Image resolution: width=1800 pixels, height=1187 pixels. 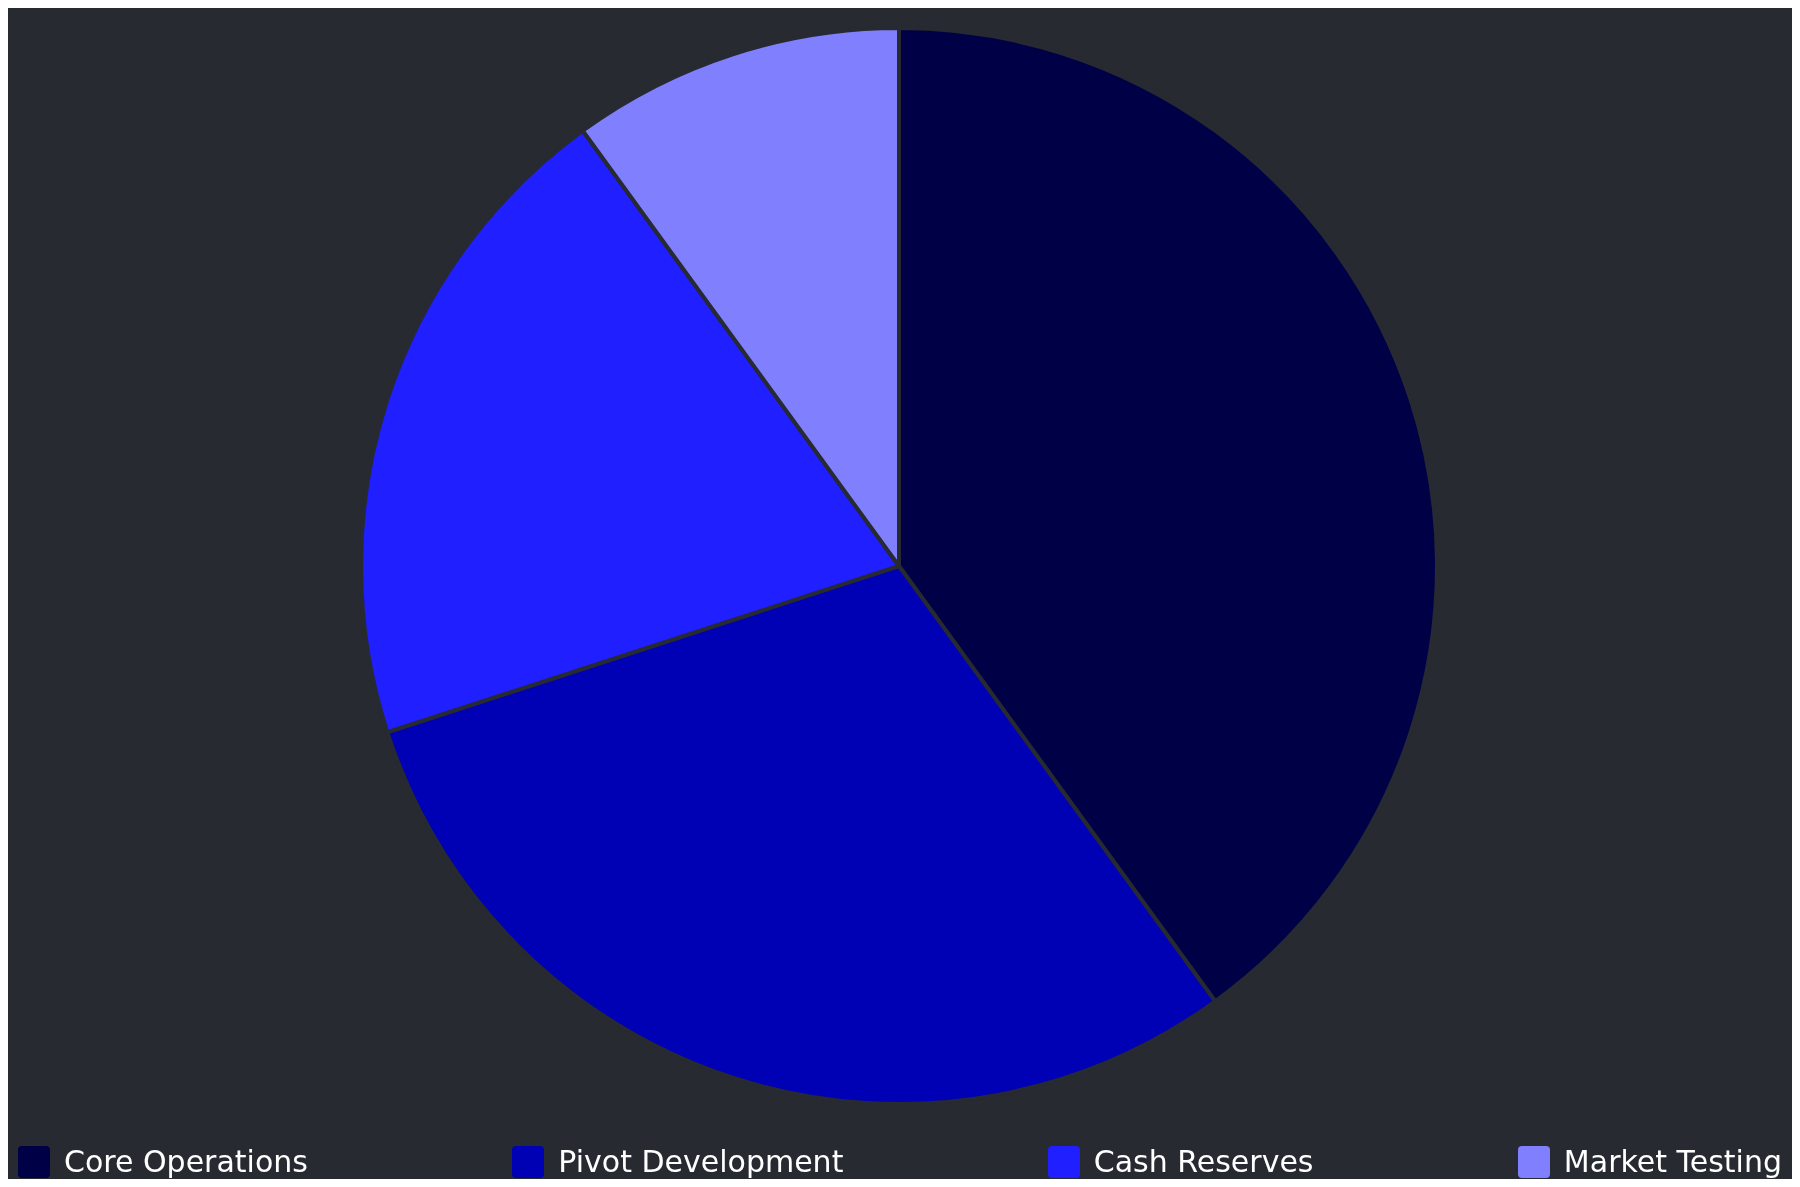 I want to click on legend-label: Core Operations, so click(x=186, y=1161).